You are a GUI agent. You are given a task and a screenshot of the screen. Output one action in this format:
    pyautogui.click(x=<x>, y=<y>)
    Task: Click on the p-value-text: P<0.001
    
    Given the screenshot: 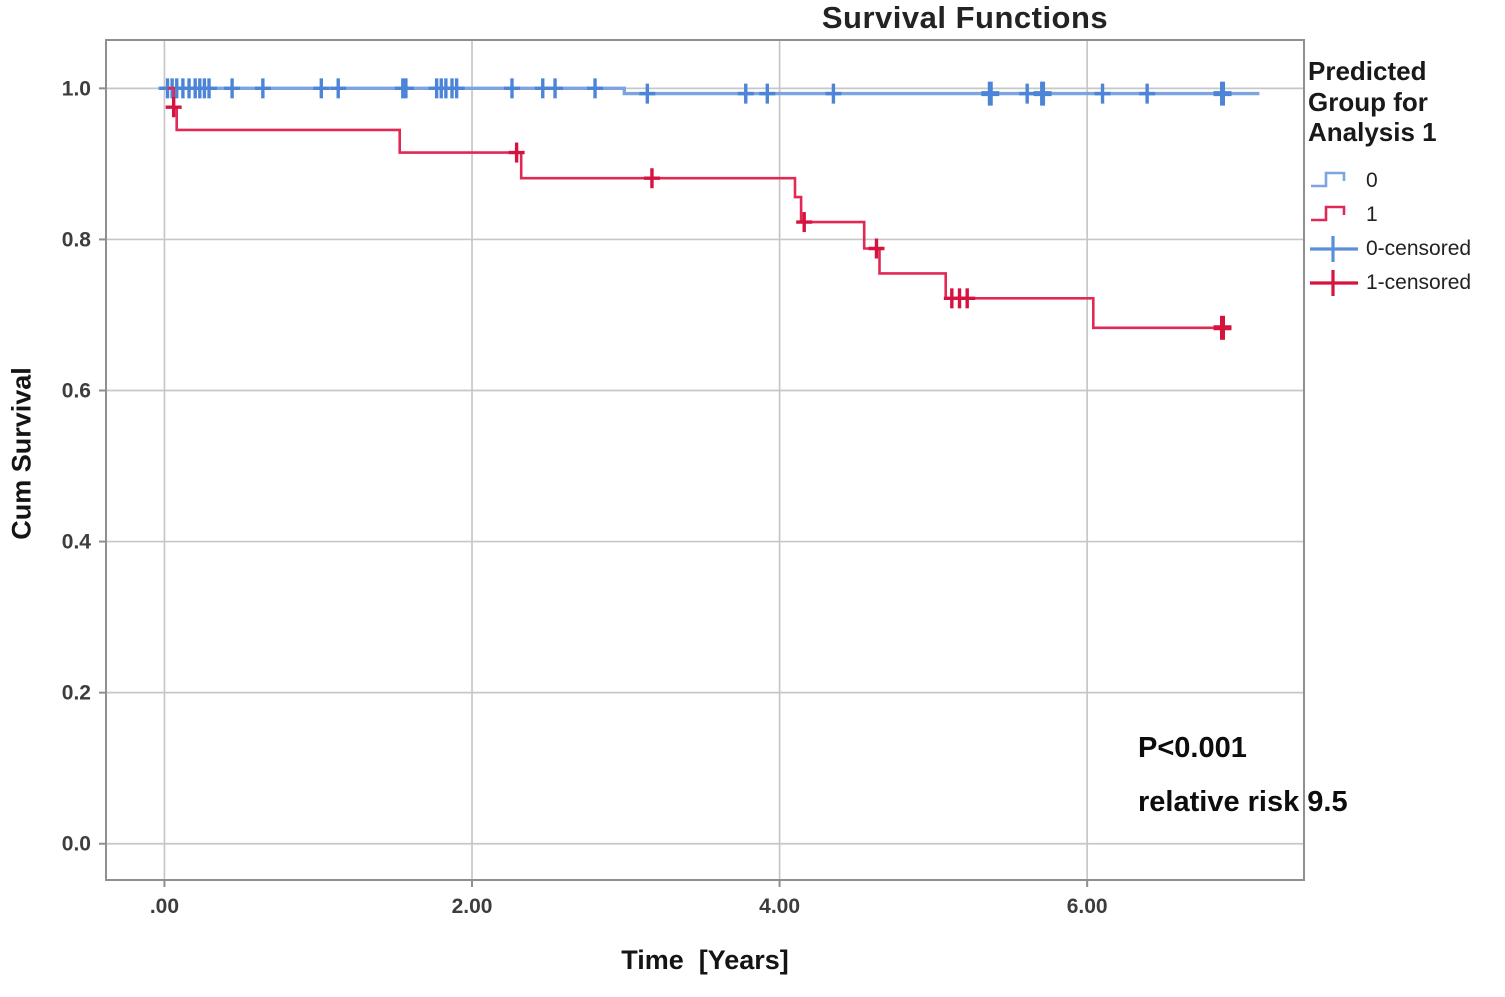 What is the action you would take?
    pyautogui.click(x=1192, y=748)
    